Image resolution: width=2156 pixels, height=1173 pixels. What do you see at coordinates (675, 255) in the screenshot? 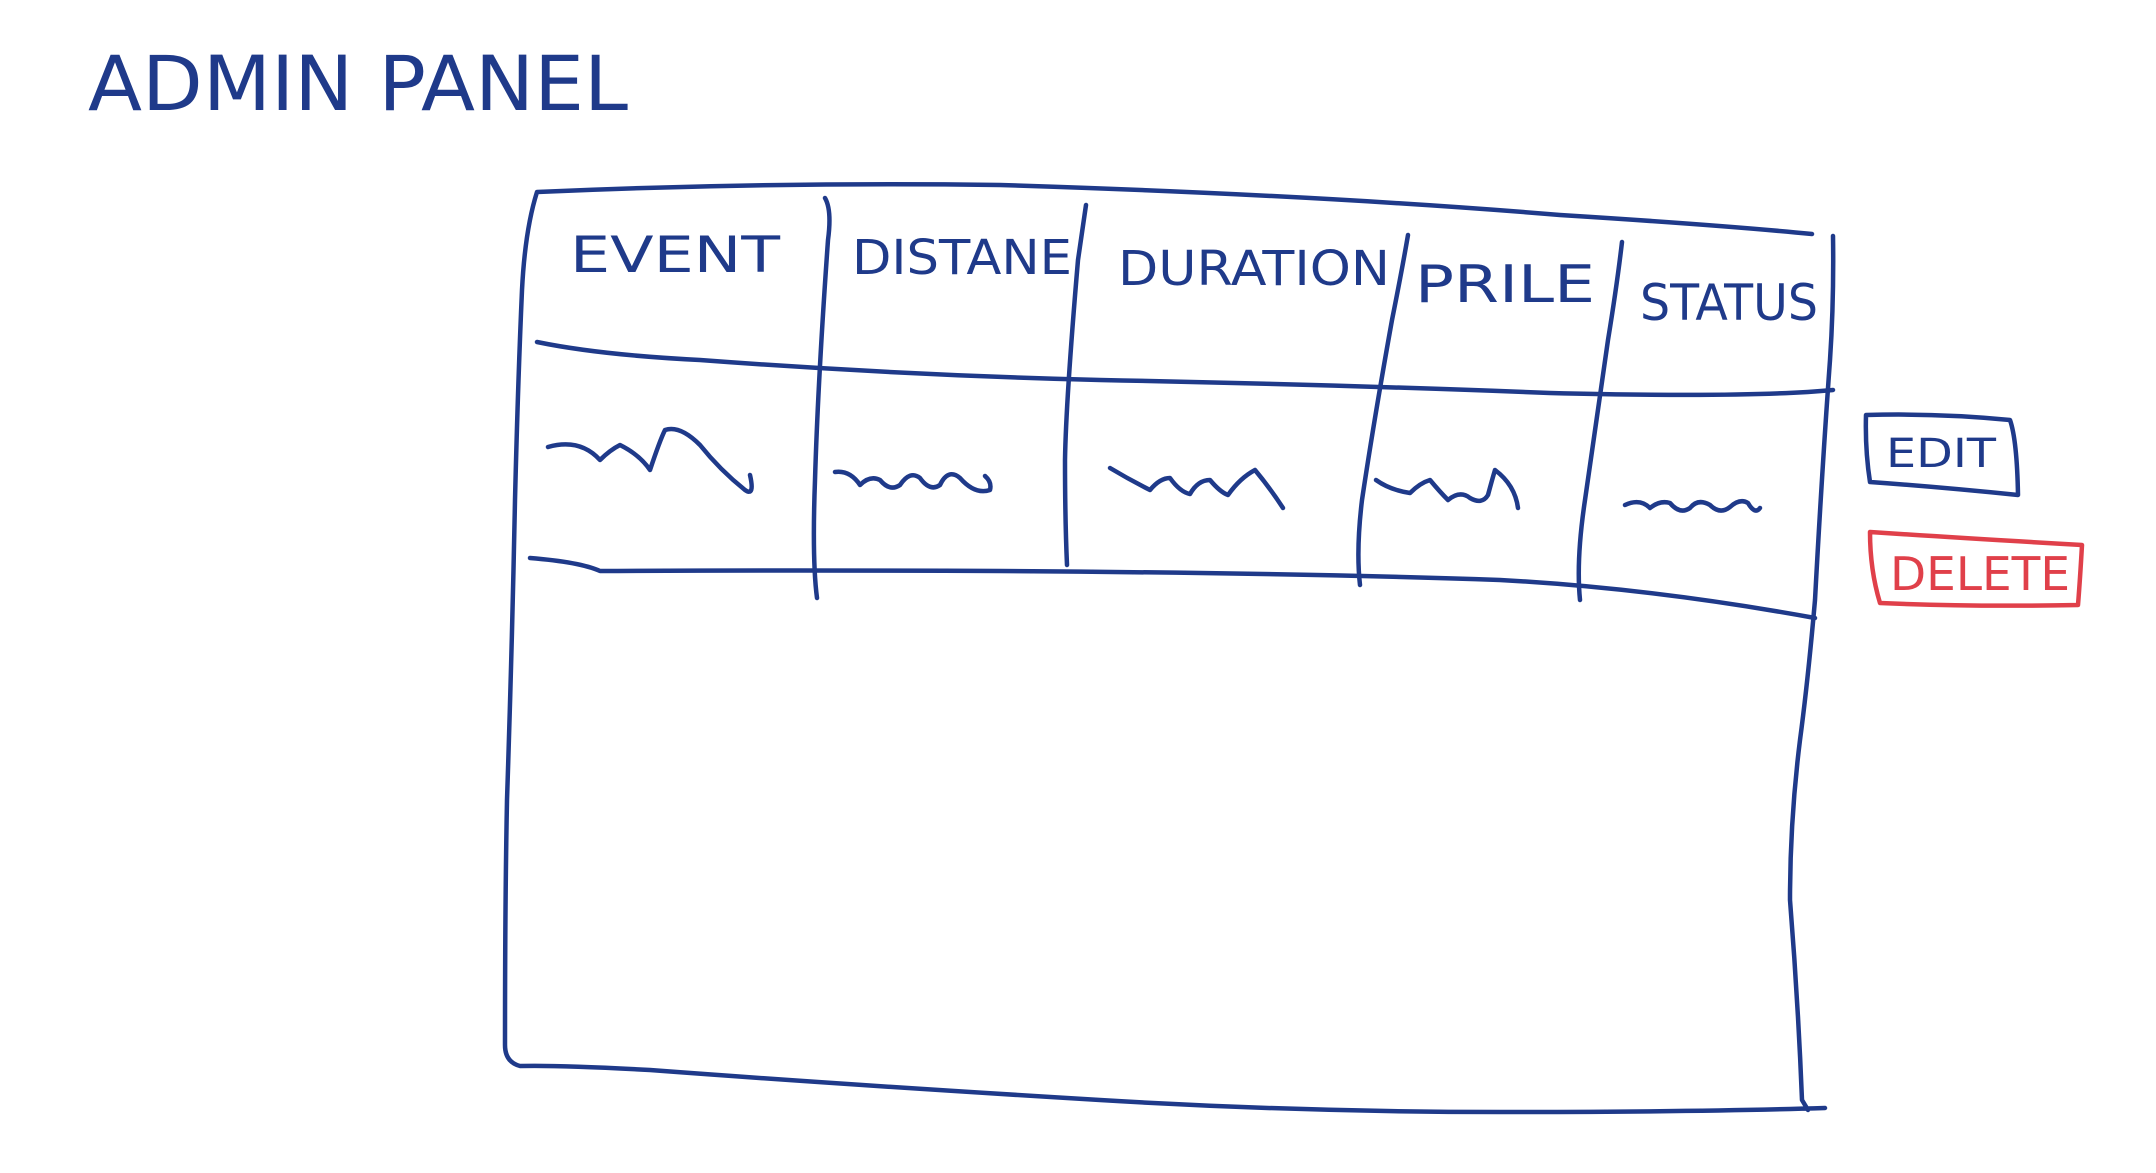
I see `column-header-event: EVENT` at bounding box center [675, 255].